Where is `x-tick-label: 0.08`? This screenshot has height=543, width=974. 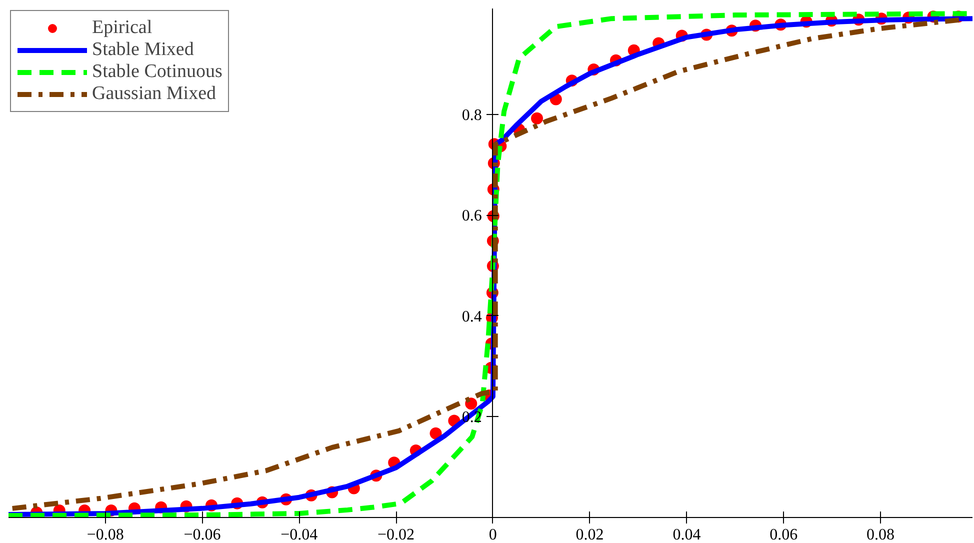 x-tick-label: 0.08 is located at coordinates (880, 534).